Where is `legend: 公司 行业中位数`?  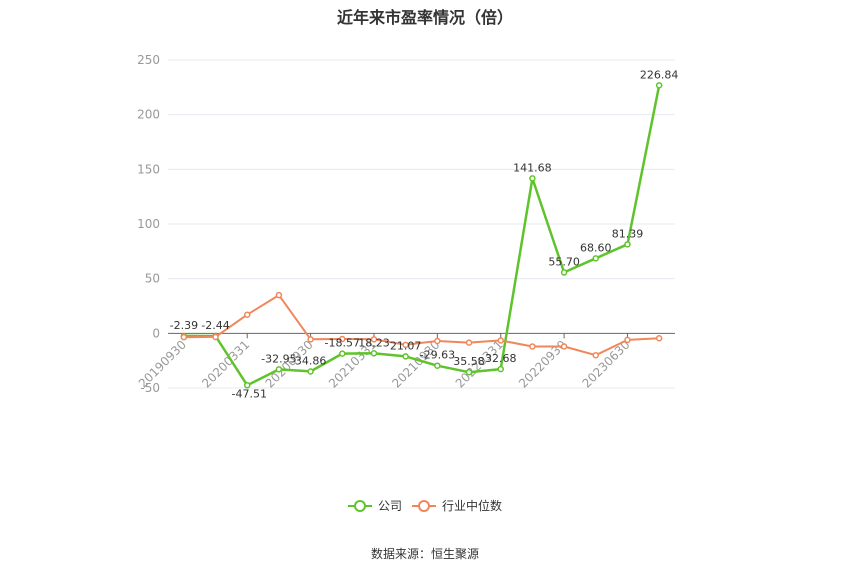
legend: 公司 行业中位数 is located at coordinates (425, 505).